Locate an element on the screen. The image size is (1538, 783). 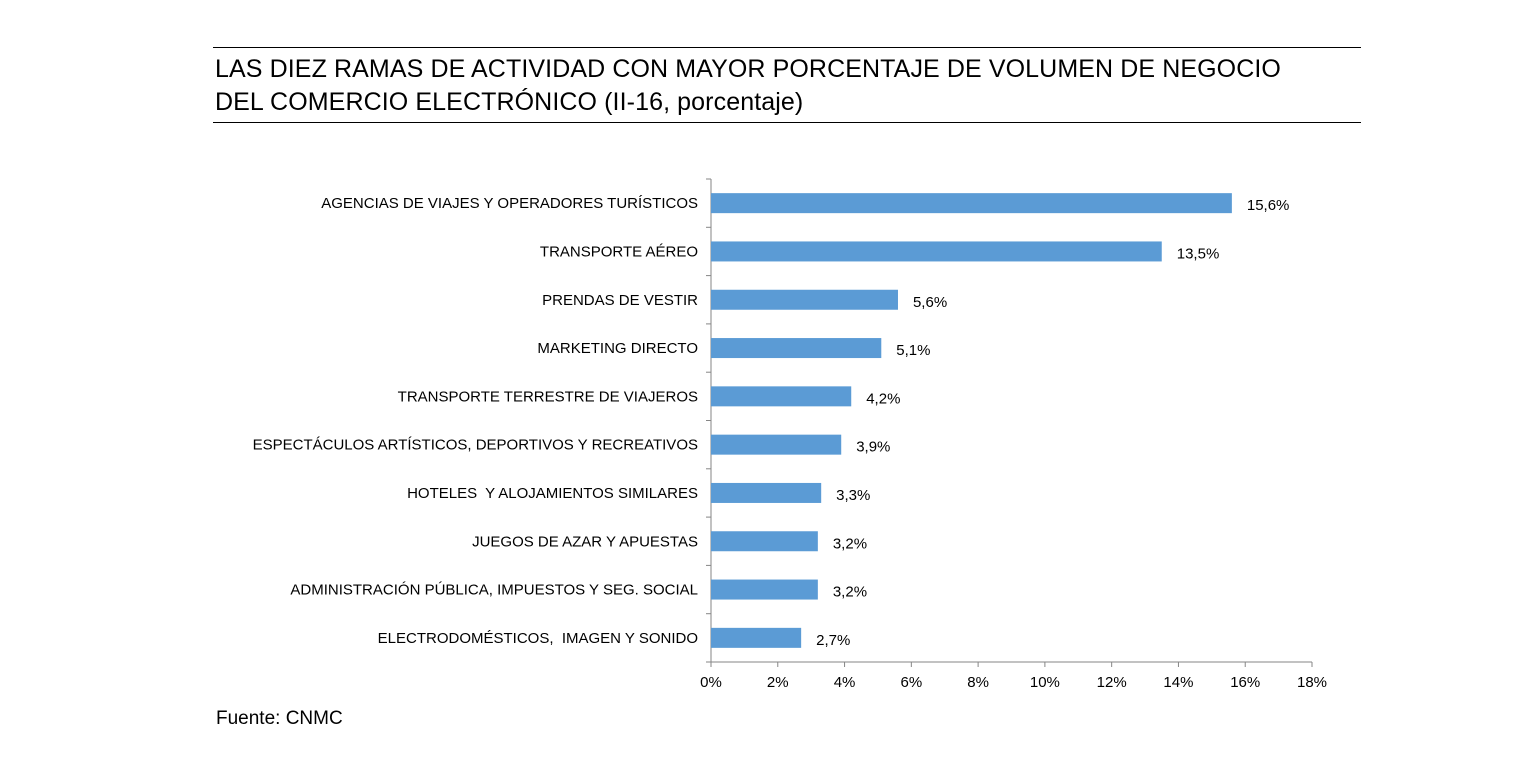
data-label: 13,5% is located at coordinates (1198, 253).